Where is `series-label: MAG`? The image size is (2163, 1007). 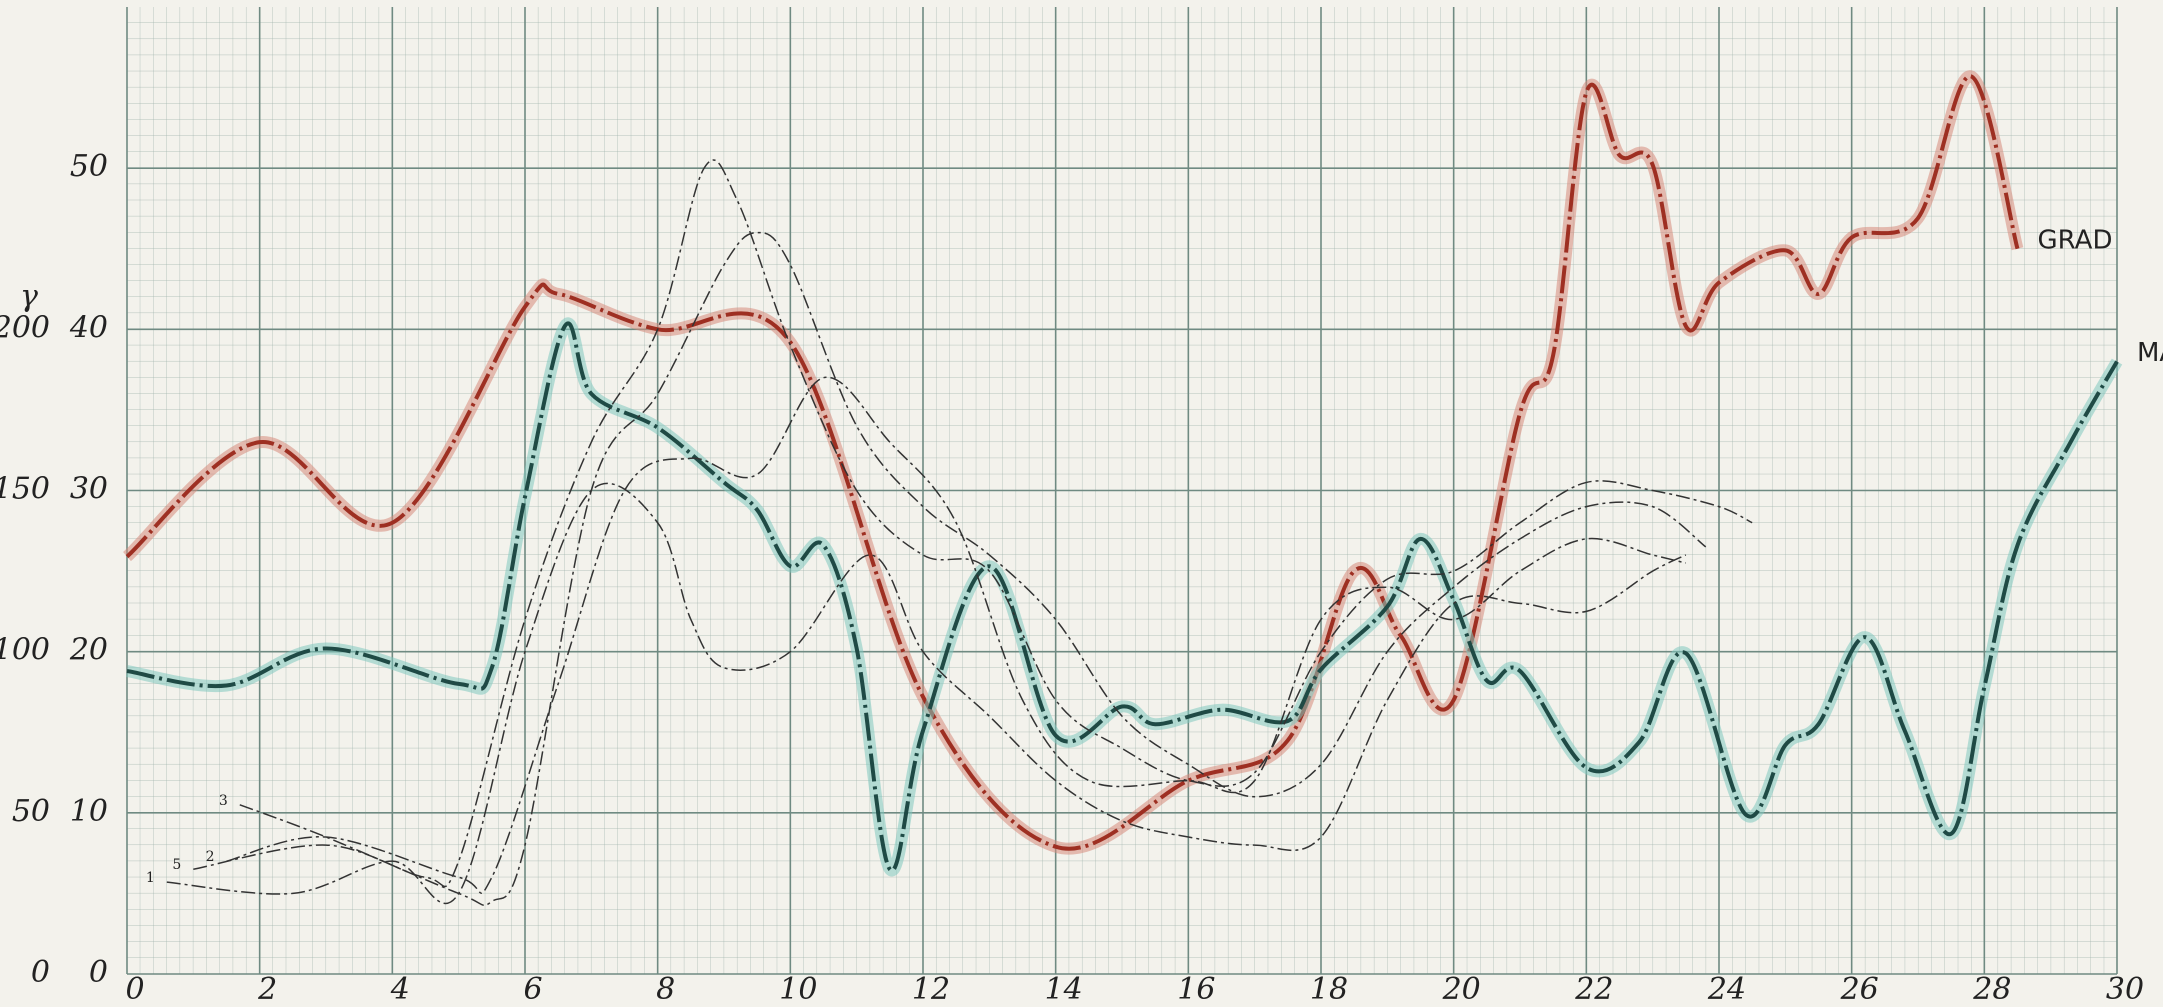
series-label: MAG is located at coordinates (2150, 353).